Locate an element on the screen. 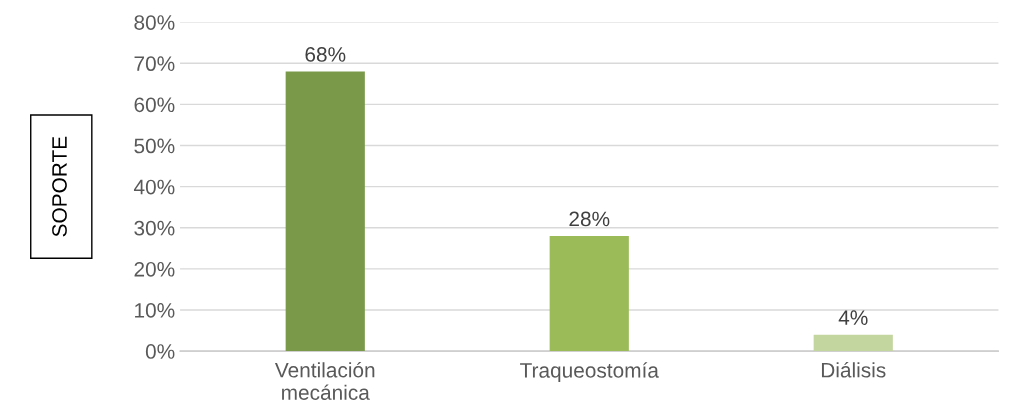 Image resolution: width=1023 pixels, height=418 pixels. y-tick-label: 60% is located at coordinates (154, 105).